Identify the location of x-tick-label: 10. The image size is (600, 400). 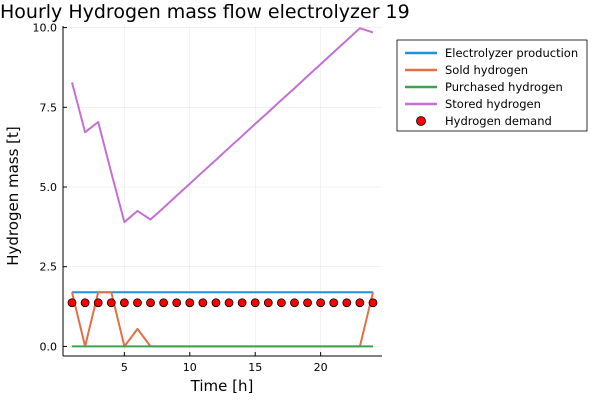
(190, 367).